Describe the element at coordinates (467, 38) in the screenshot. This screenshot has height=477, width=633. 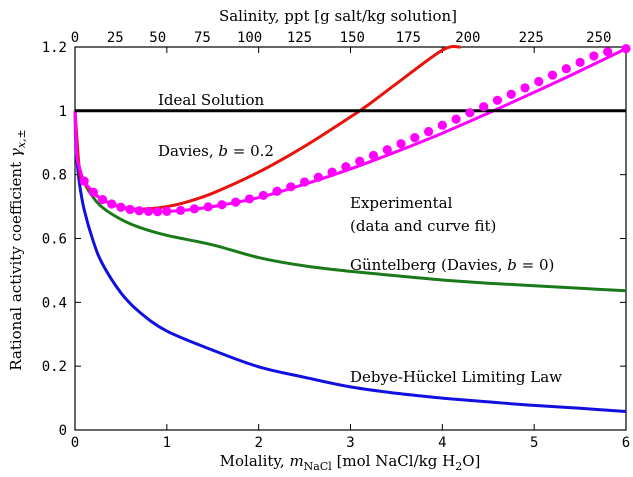
I see `top-axis-tick-label: 200` at that location.